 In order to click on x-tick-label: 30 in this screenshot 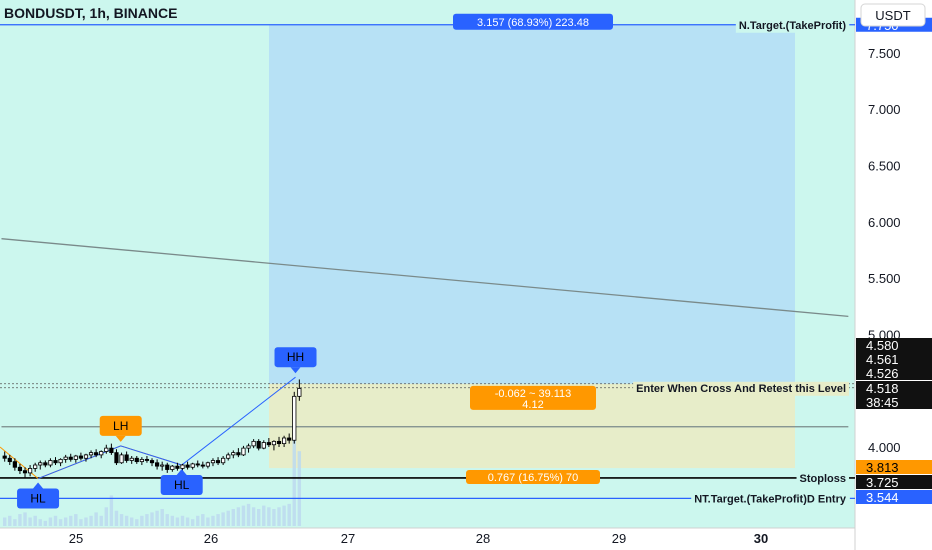, I will do `click(761, 538)`.